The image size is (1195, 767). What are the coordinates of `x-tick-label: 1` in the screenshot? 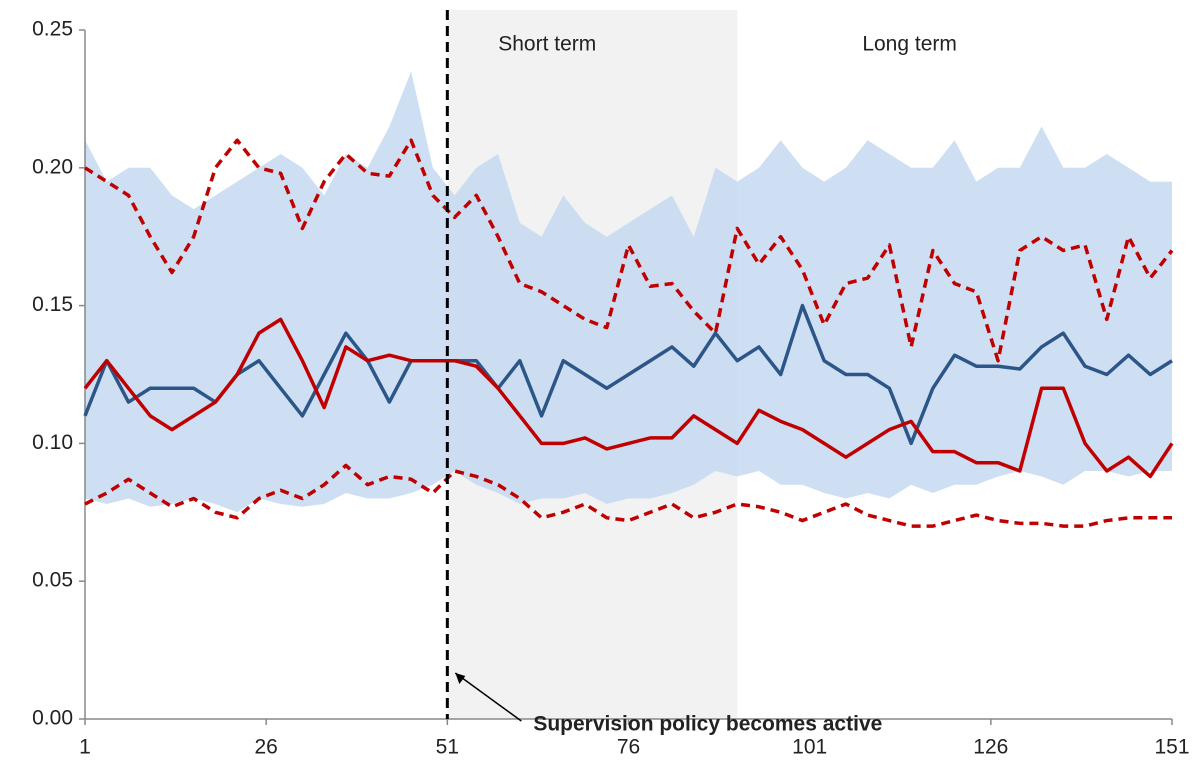 It's located at (85, 747).